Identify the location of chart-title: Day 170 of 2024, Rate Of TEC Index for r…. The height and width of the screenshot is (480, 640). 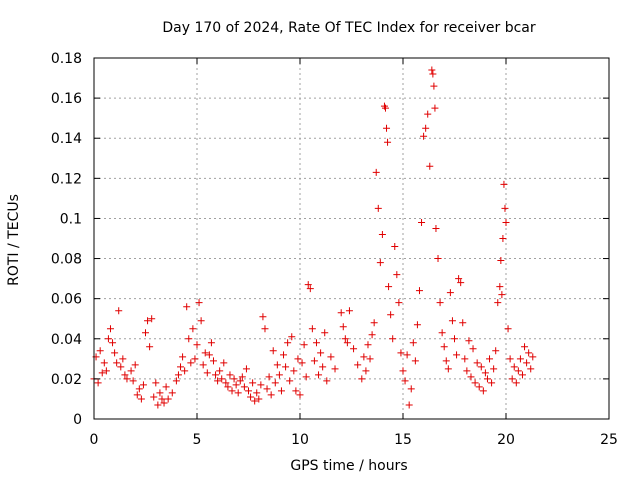
(349, 28).